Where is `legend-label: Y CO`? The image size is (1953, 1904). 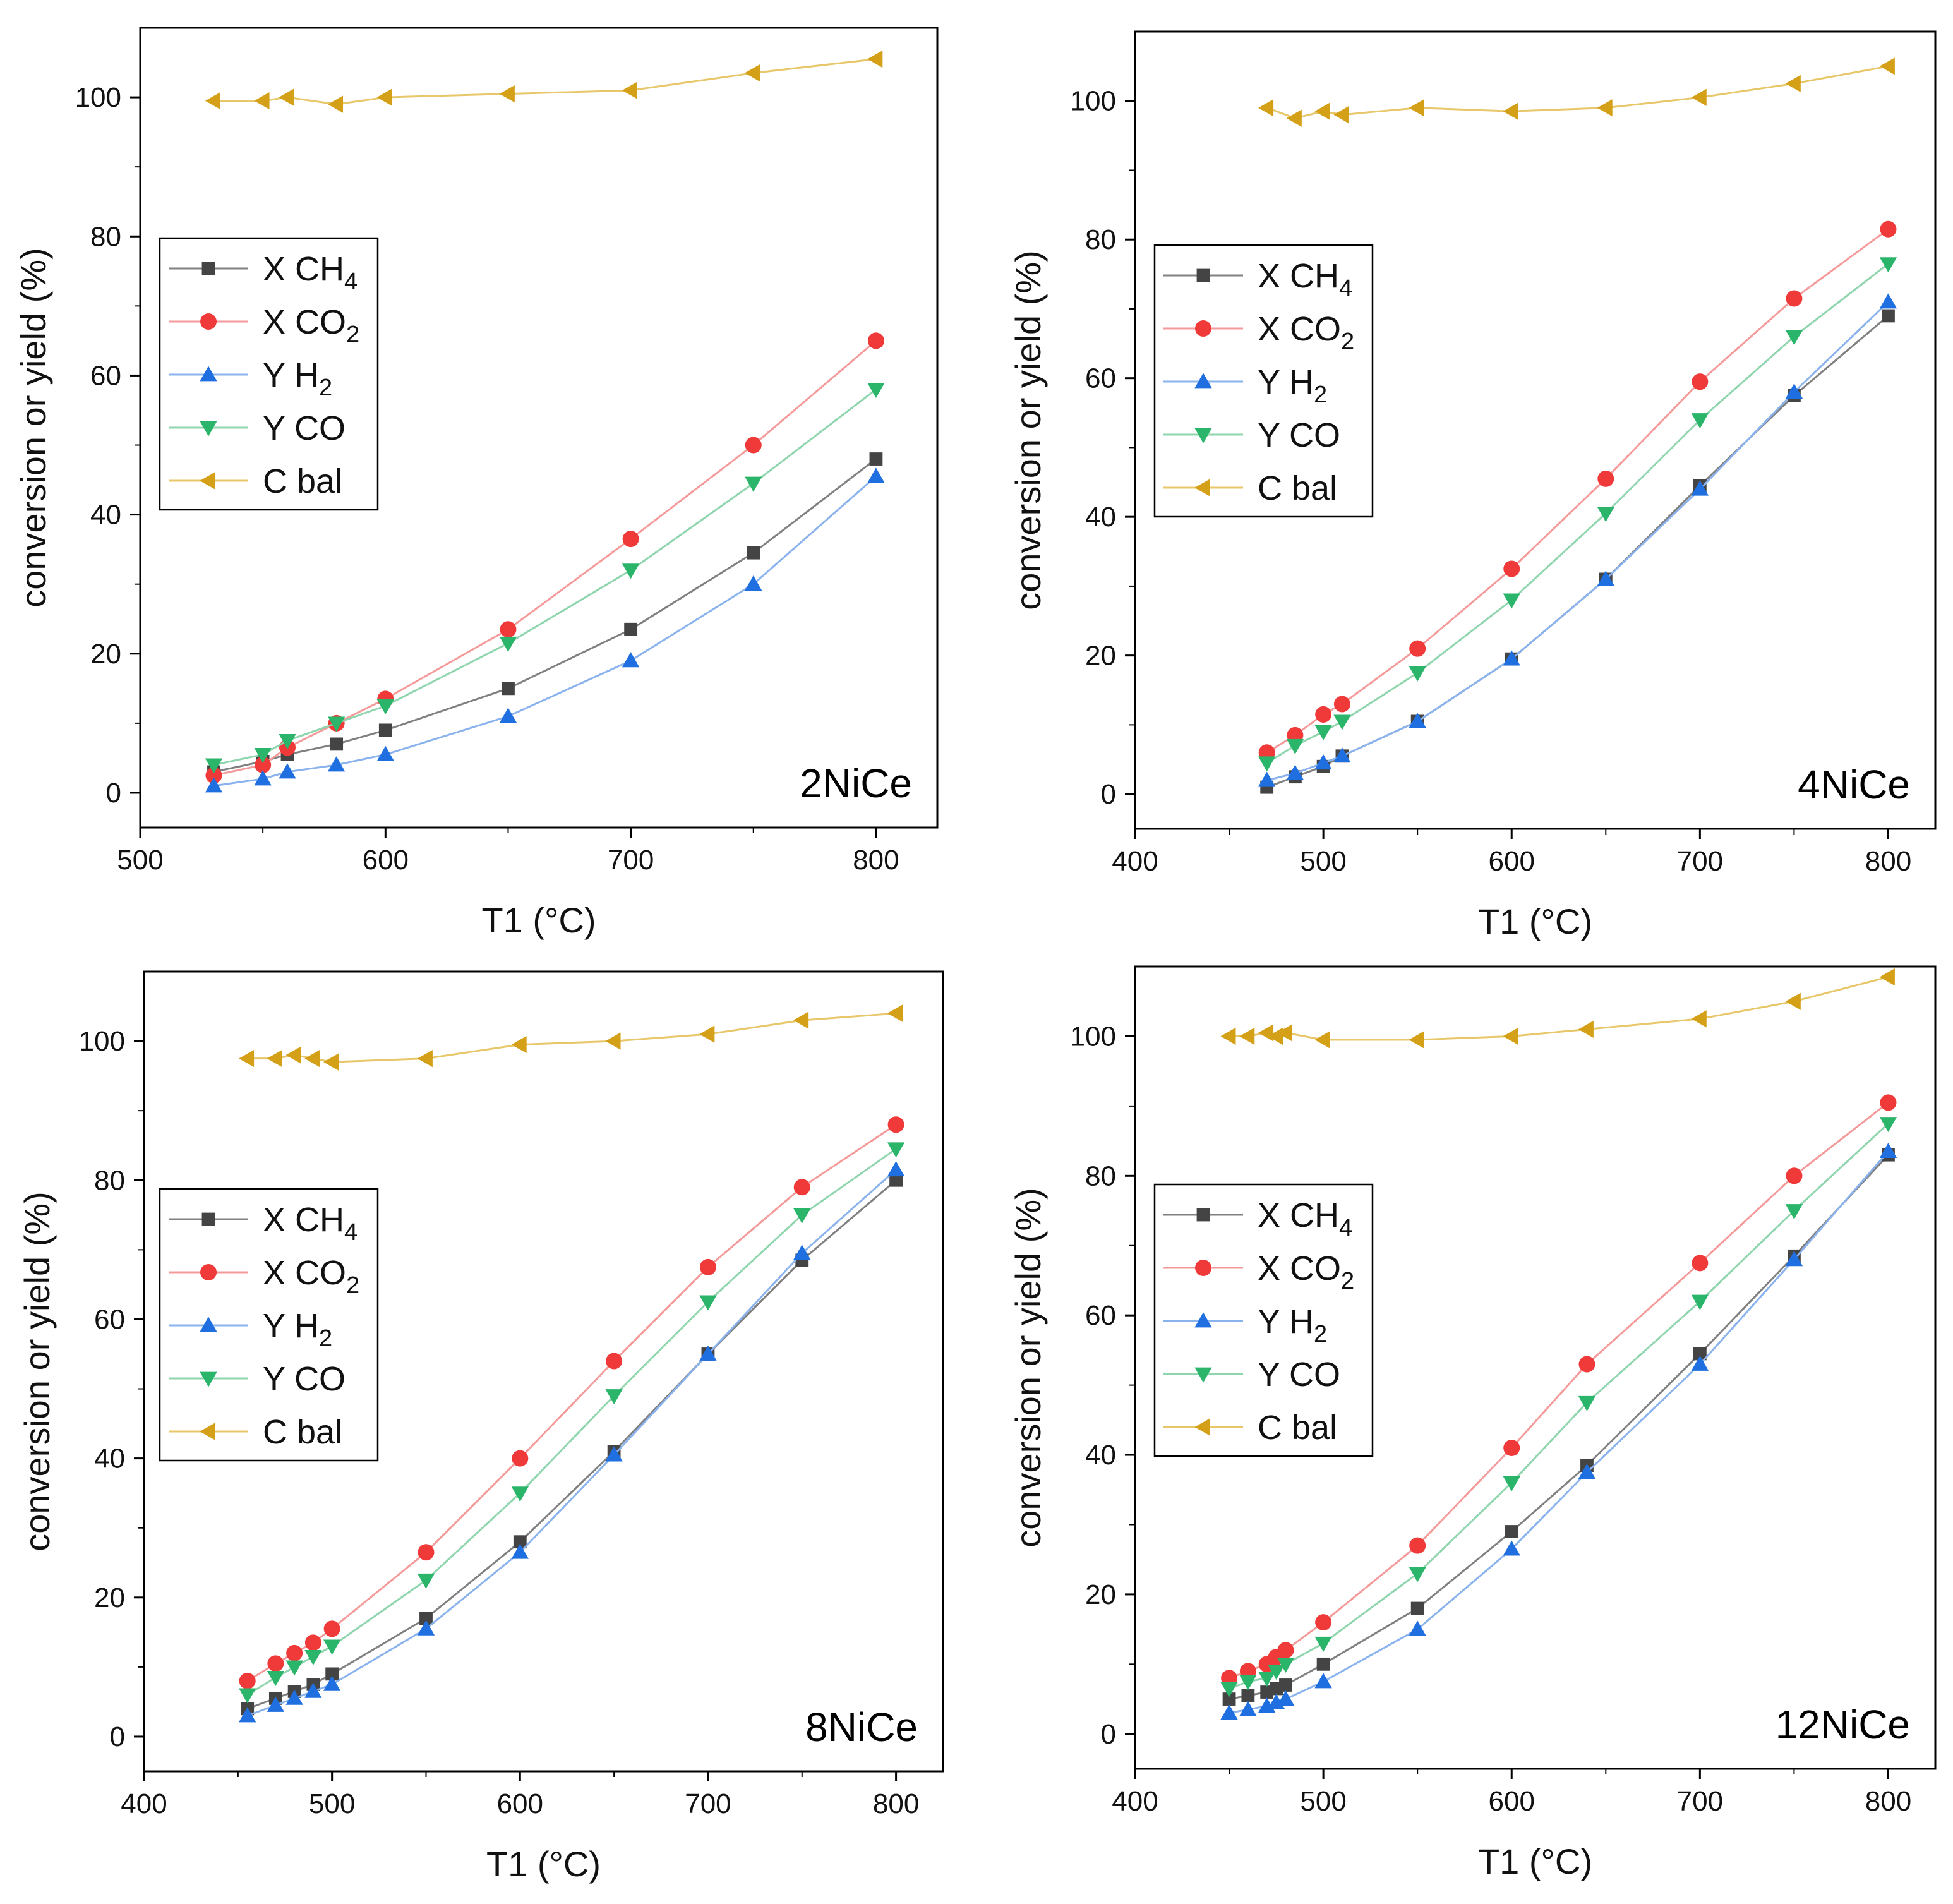
legend-label: Y CO is located at coordinates (1299, 1375).